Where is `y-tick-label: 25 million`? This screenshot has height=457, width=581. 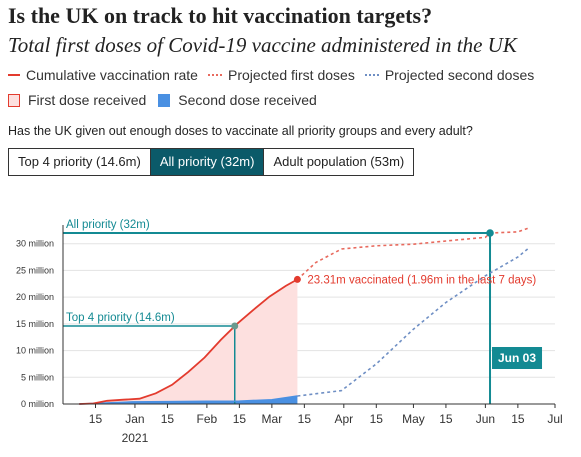 y-tick-label: 25 million is located at coordinates (35, 270).